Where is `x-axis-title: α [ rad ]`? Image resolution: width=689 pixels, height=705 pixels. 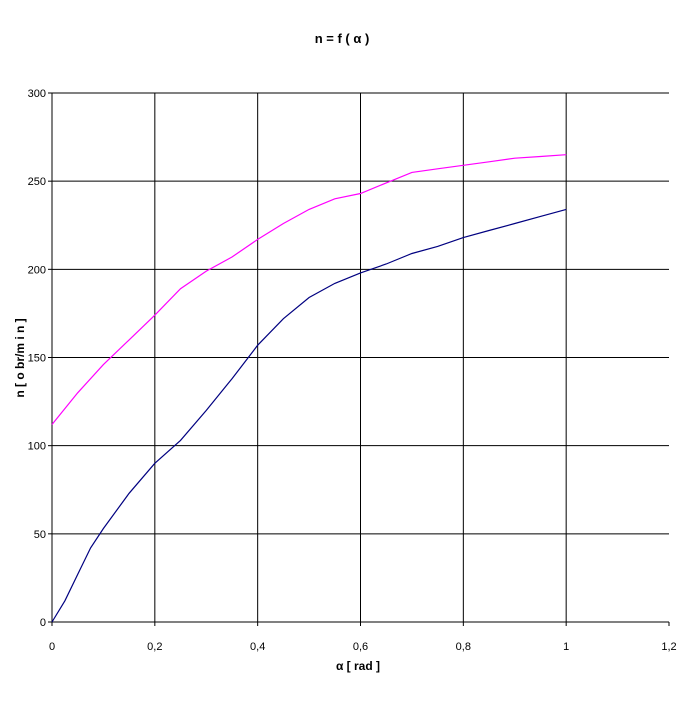 x-axis-title: α [ rad ] is located at coordinates (358, 666).